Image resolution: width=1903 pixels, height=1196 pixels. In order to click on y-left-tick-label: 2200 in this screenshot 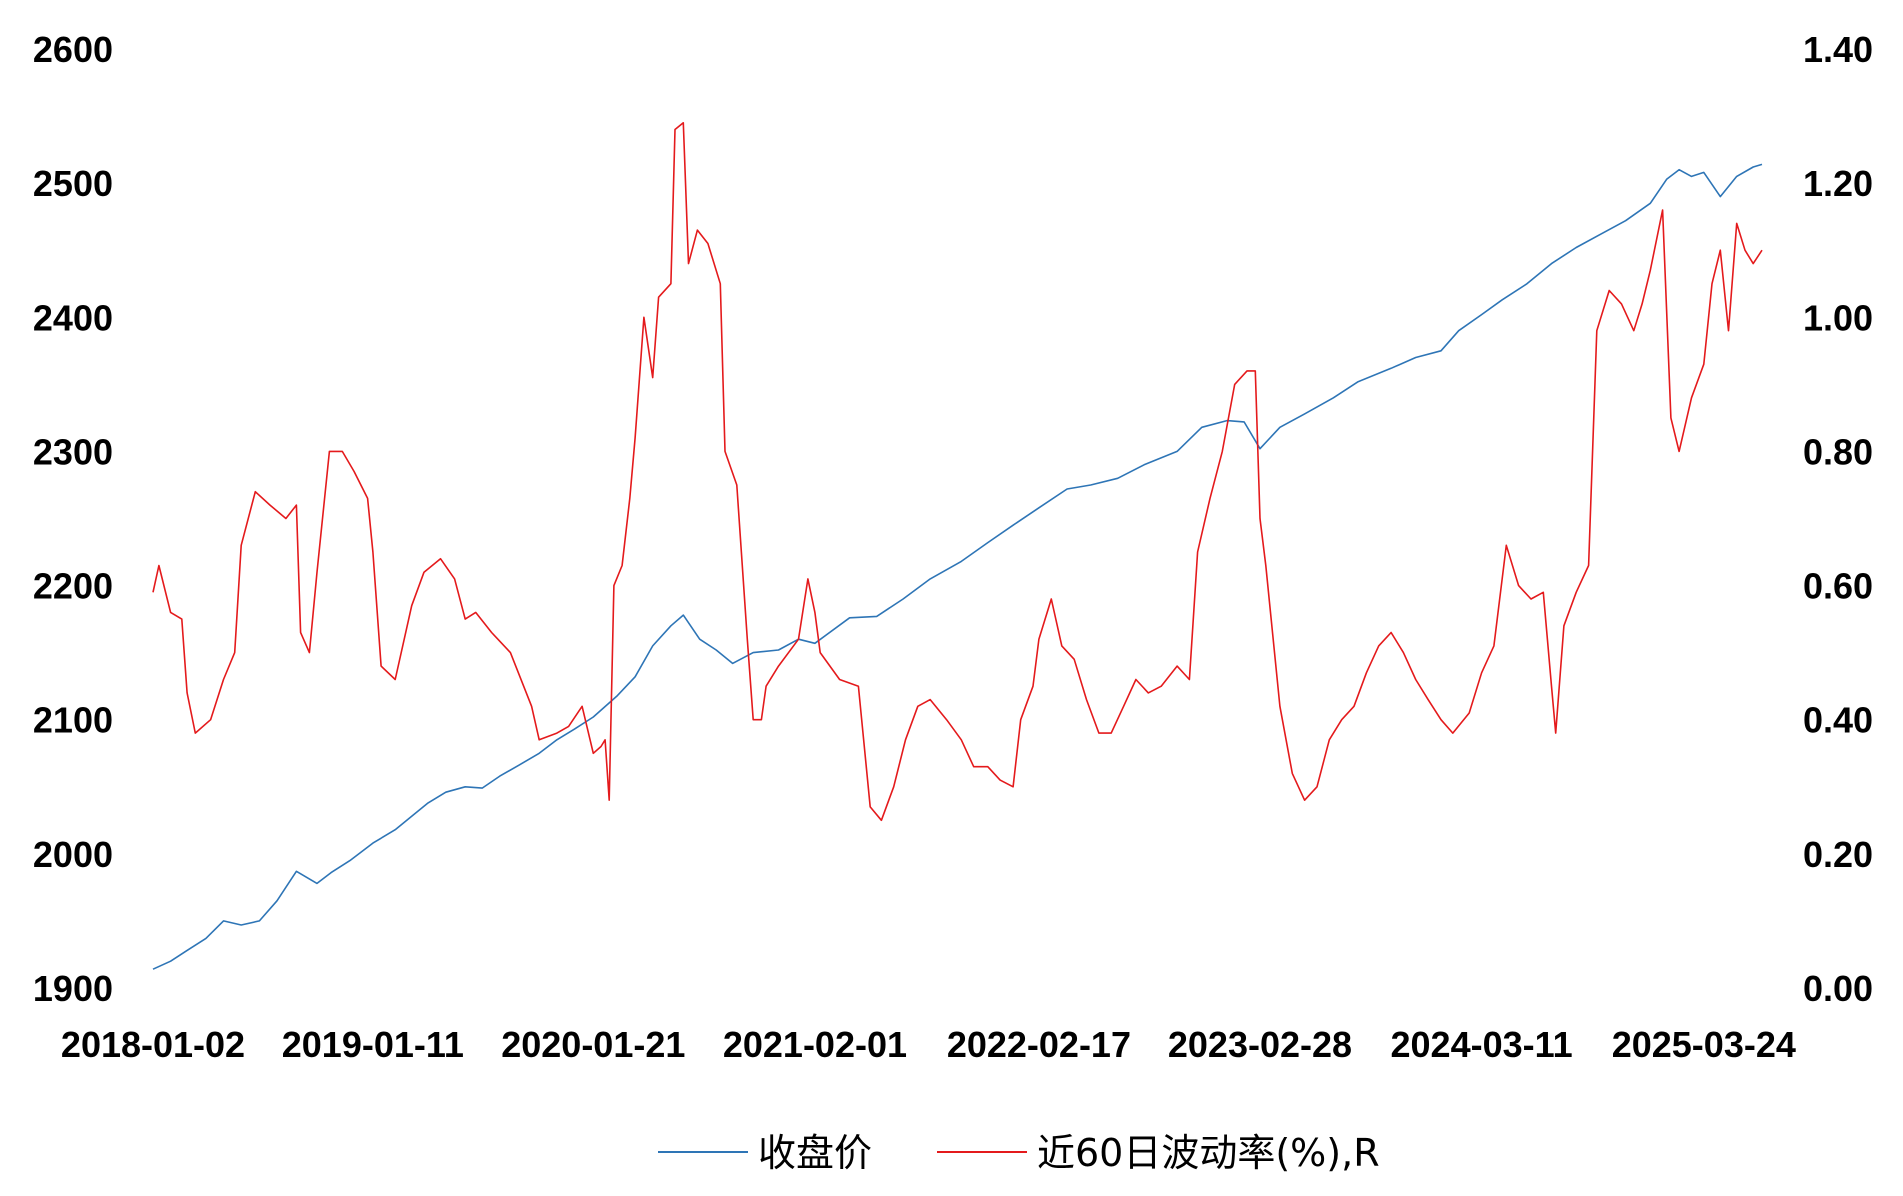, I will do `click(73, 586)`.